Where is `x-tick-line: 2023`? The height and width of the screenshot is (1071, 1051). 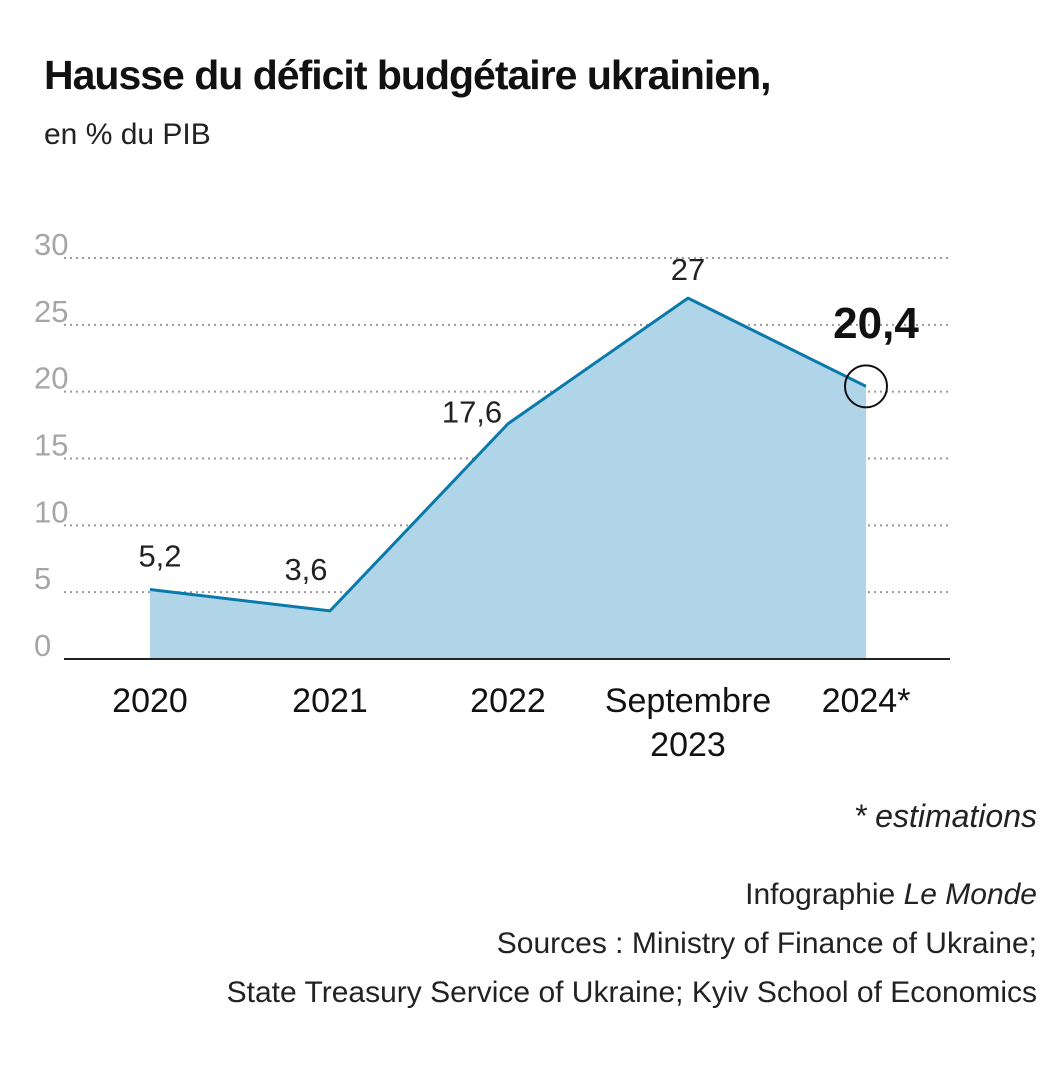
x-tick-line: 2023 is located at coordinates (688, 745).